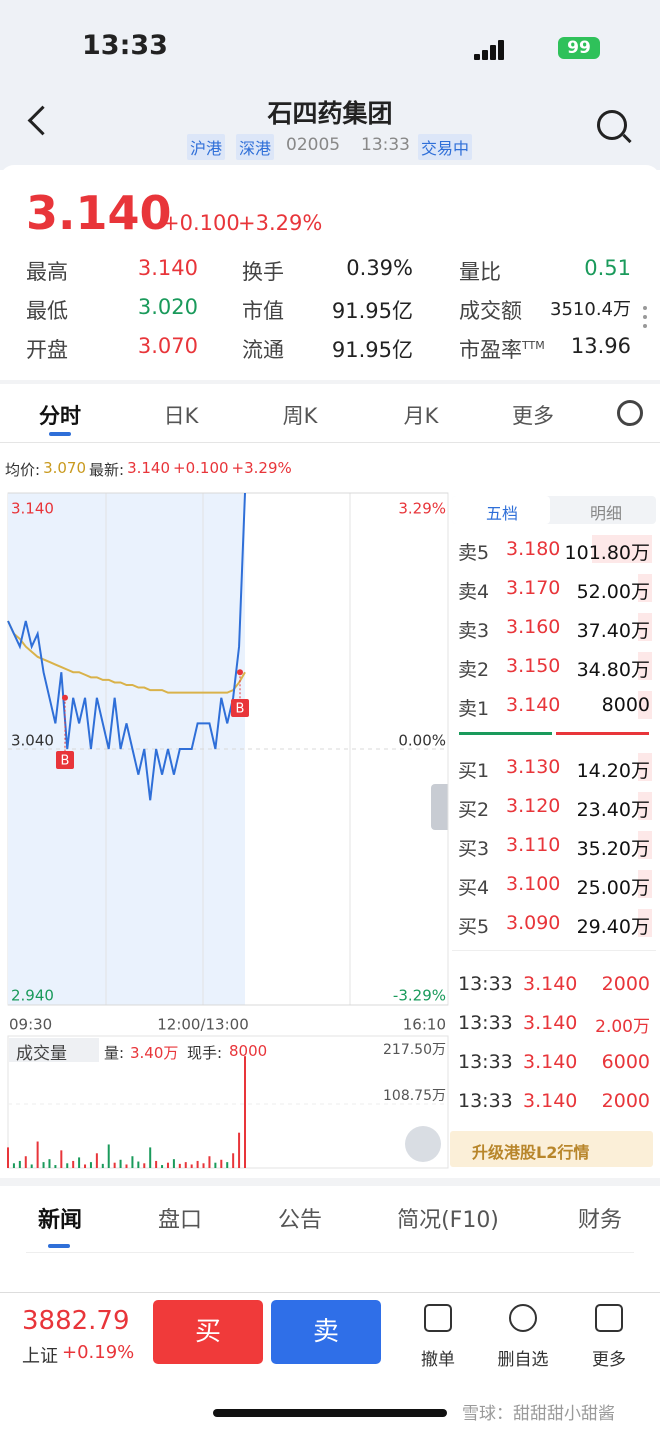  What do you see at coordinates (41, 1054) in the screenshot?
I see `volume-title: 成交量` at bounding box center [41, 1054].